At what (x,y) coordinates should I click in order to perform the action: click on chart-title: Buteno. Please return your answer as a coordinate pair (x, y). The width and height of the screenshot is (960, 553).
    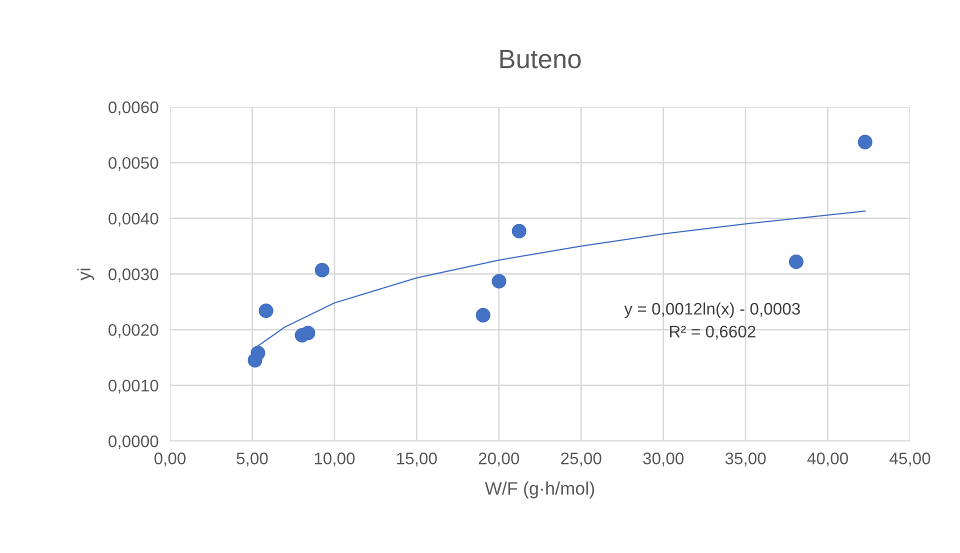
    Looking at the image, I should click on (540, 59).